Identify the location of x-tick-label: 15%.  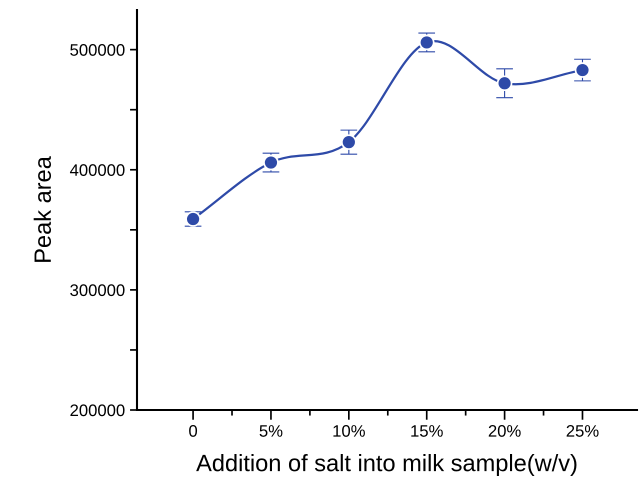
(427, 431).